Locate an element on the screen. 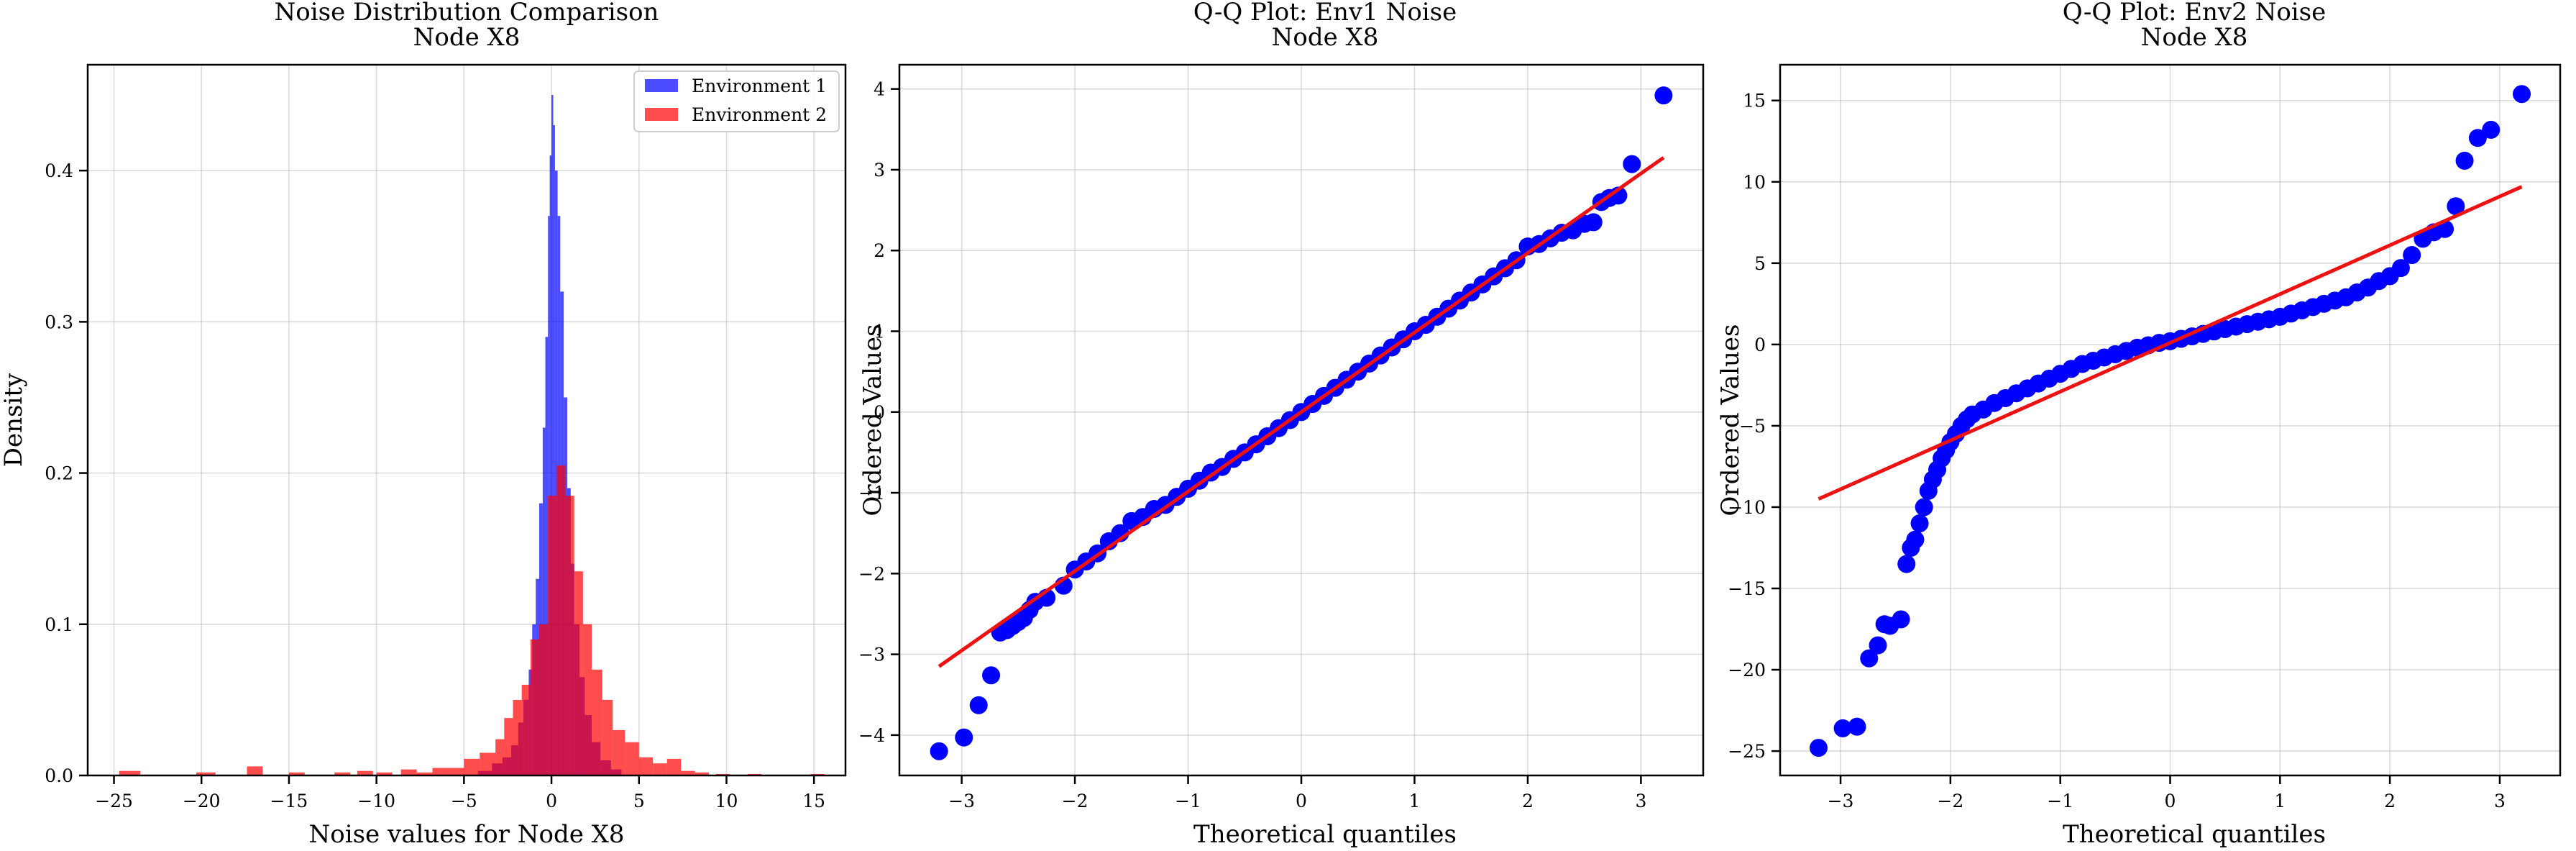  histogram-subtitle: Node X8 is located at coordinates (467, 37).